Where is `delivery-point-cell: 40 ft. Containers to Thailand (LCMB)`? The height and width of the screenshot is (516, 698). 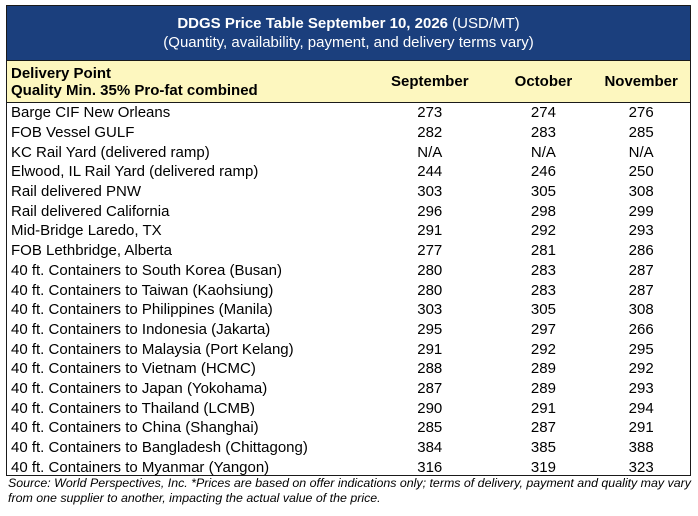 delivery-point-cell: 40 ft. Containers to Thailand (LCMB) is located at coordinates (133, 408).